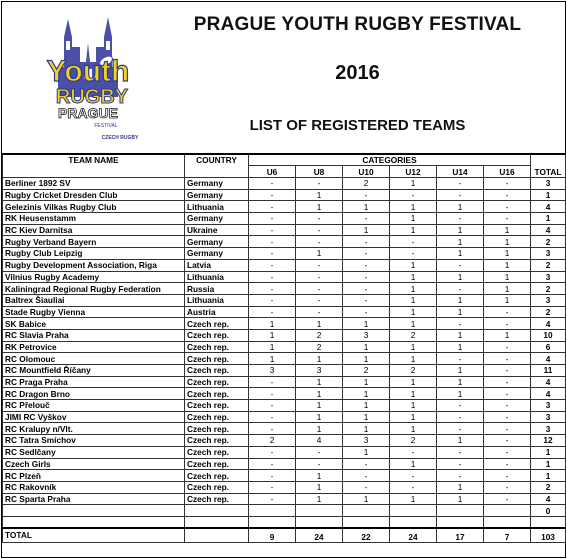 The height and width of the screenshot is (559, 567). What do you see at coordinates (216, 510) in the screenshot?
I see `country-cell` at bounding box center [216, 510].